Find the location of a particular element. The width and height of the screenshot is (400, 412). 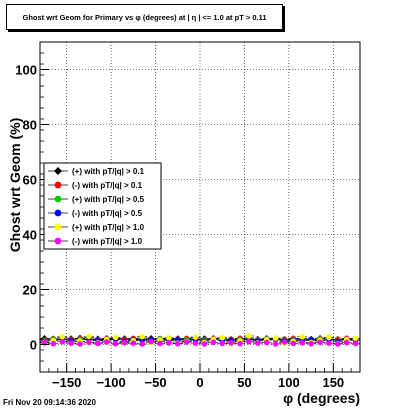

legend-box is located at coordinates (102, 206).